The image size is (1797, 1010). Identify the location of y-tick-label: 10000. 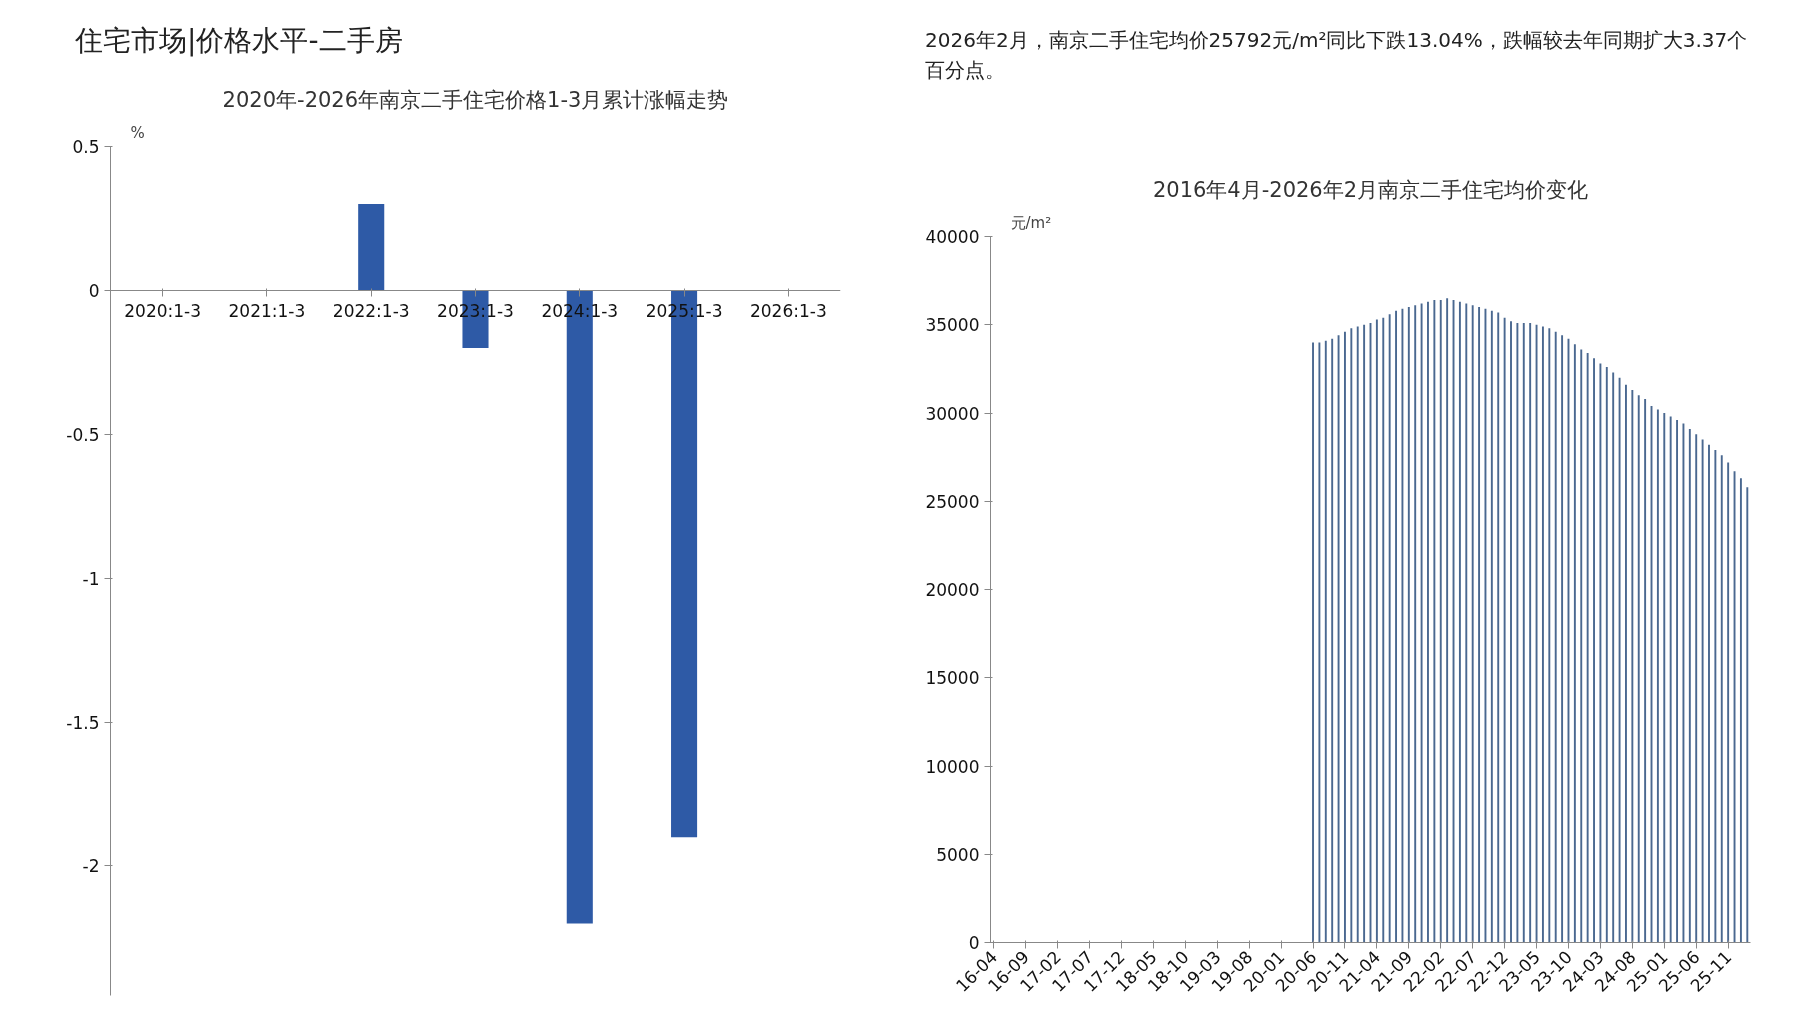
(952, 766).